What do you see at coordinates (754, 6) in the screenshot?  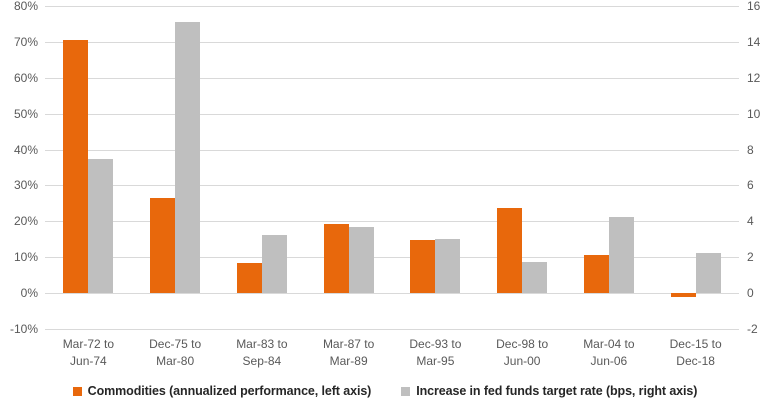 I see `right-axis-tick: 16` at bounding box center [754, 6].